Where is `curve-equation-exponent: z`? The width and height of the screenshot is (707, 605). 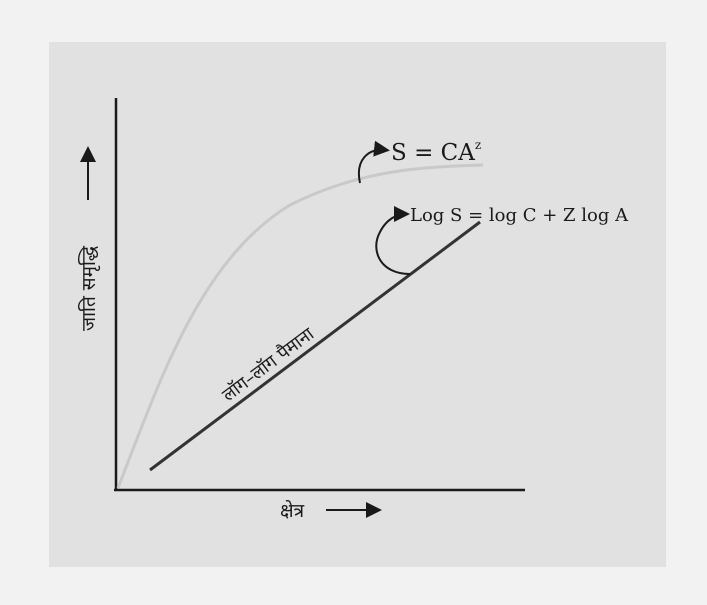
curve-equation-exponent: z is located at coordinates (478, 145).